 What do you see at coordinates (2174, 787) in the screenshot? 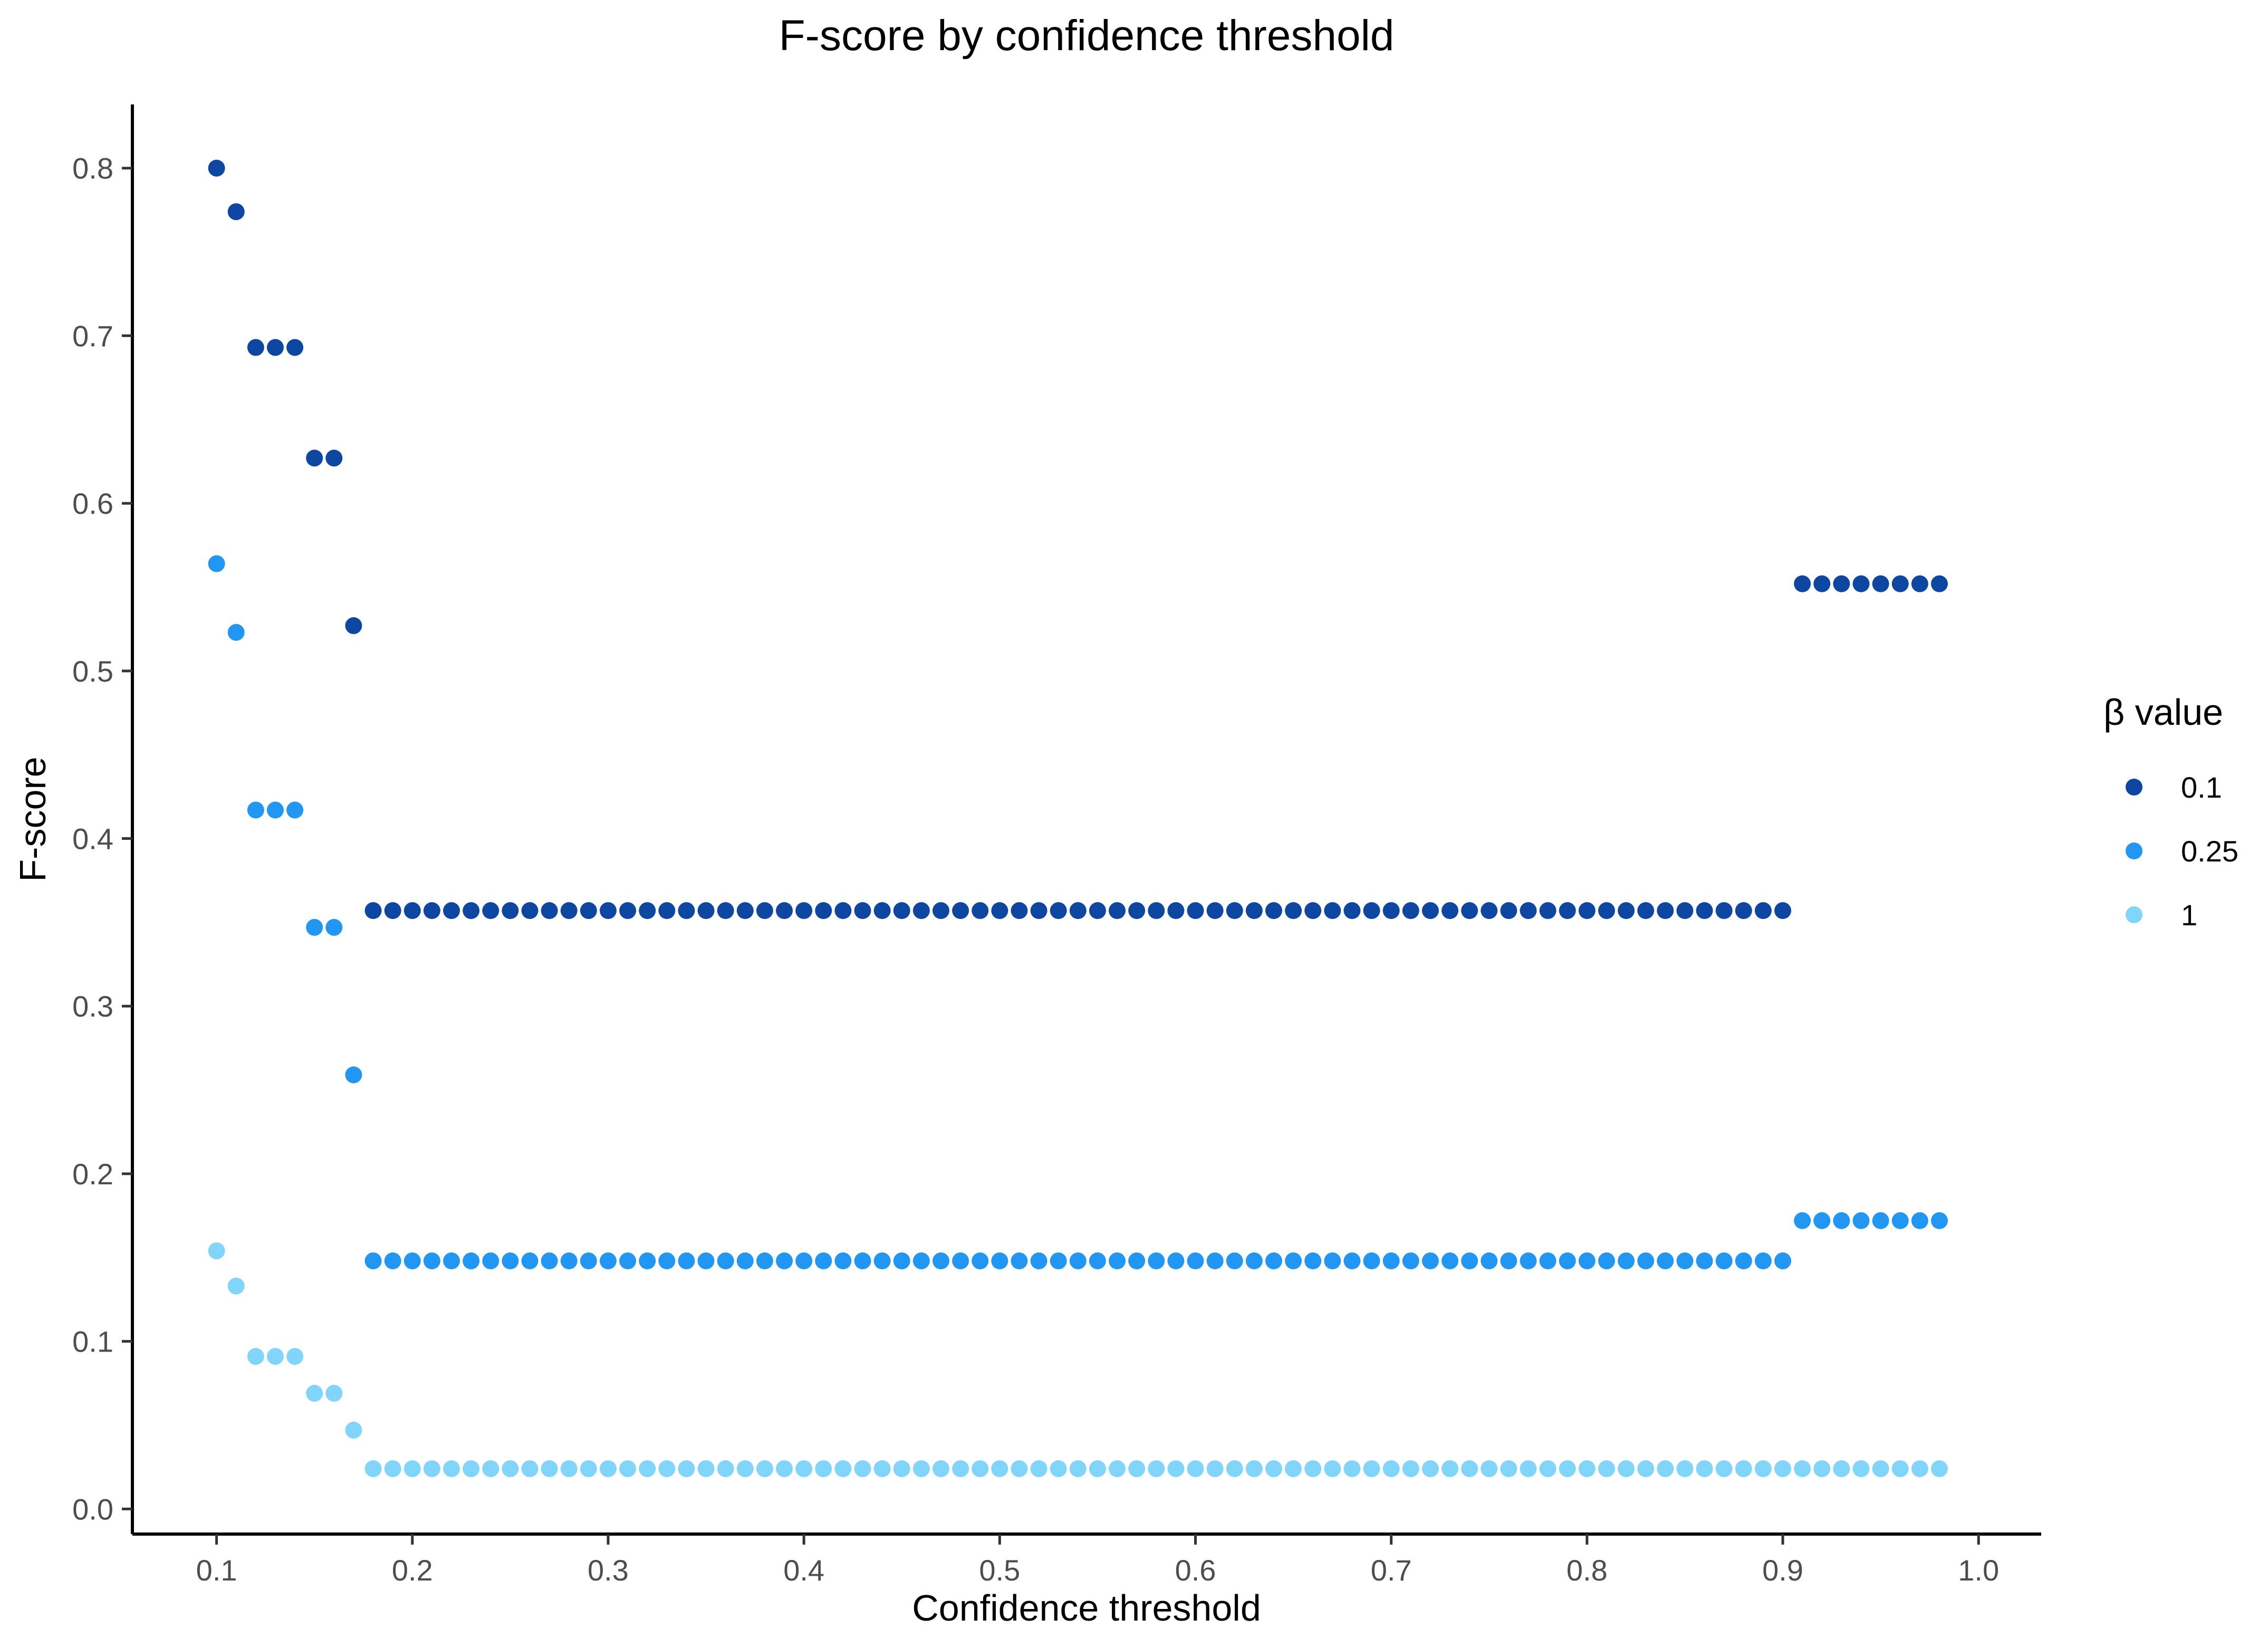
I see `legend-entry: 0.1` at bounding box center [2174, 787].